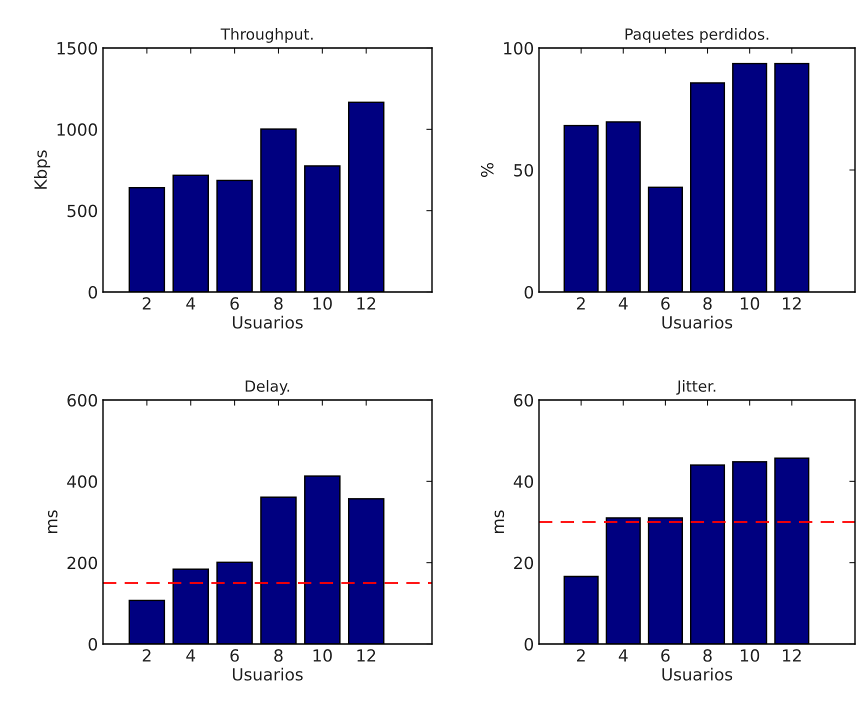  What do you see at coordinates (266, 35) in the screenshot?
I see `chart-title: Throughput.` at bounding box center [266, 35].